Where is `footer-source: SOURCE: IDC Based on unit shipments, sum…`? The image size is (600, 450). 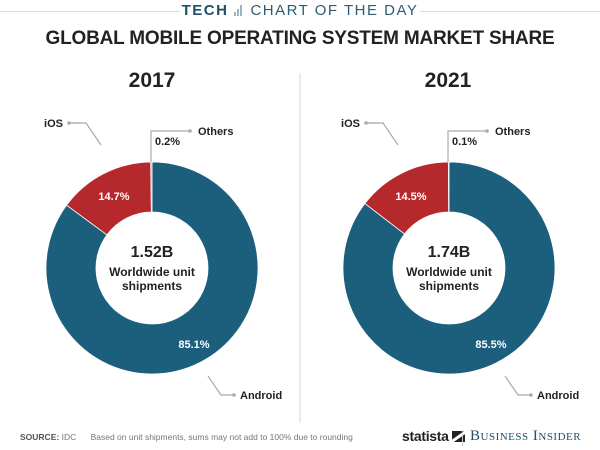 footer-source: SOURCE: IDC Based on unit shipments, sum… is located at coordinates (186, 437).